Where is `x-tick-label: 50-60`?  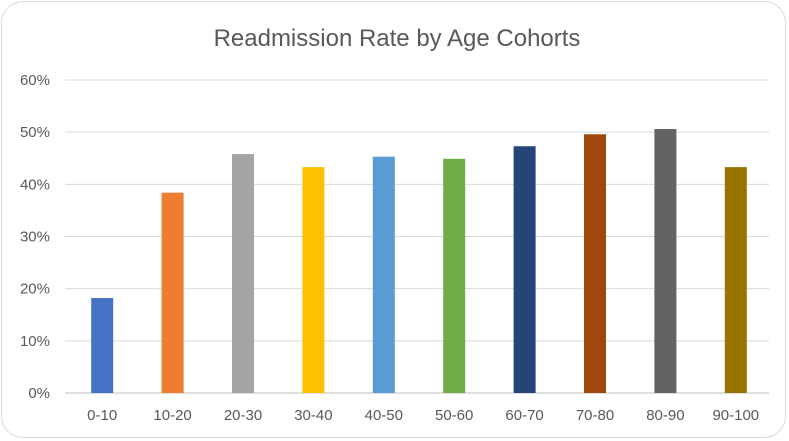
x-tick-label: 50-60 is located at coordinates (454, 415).